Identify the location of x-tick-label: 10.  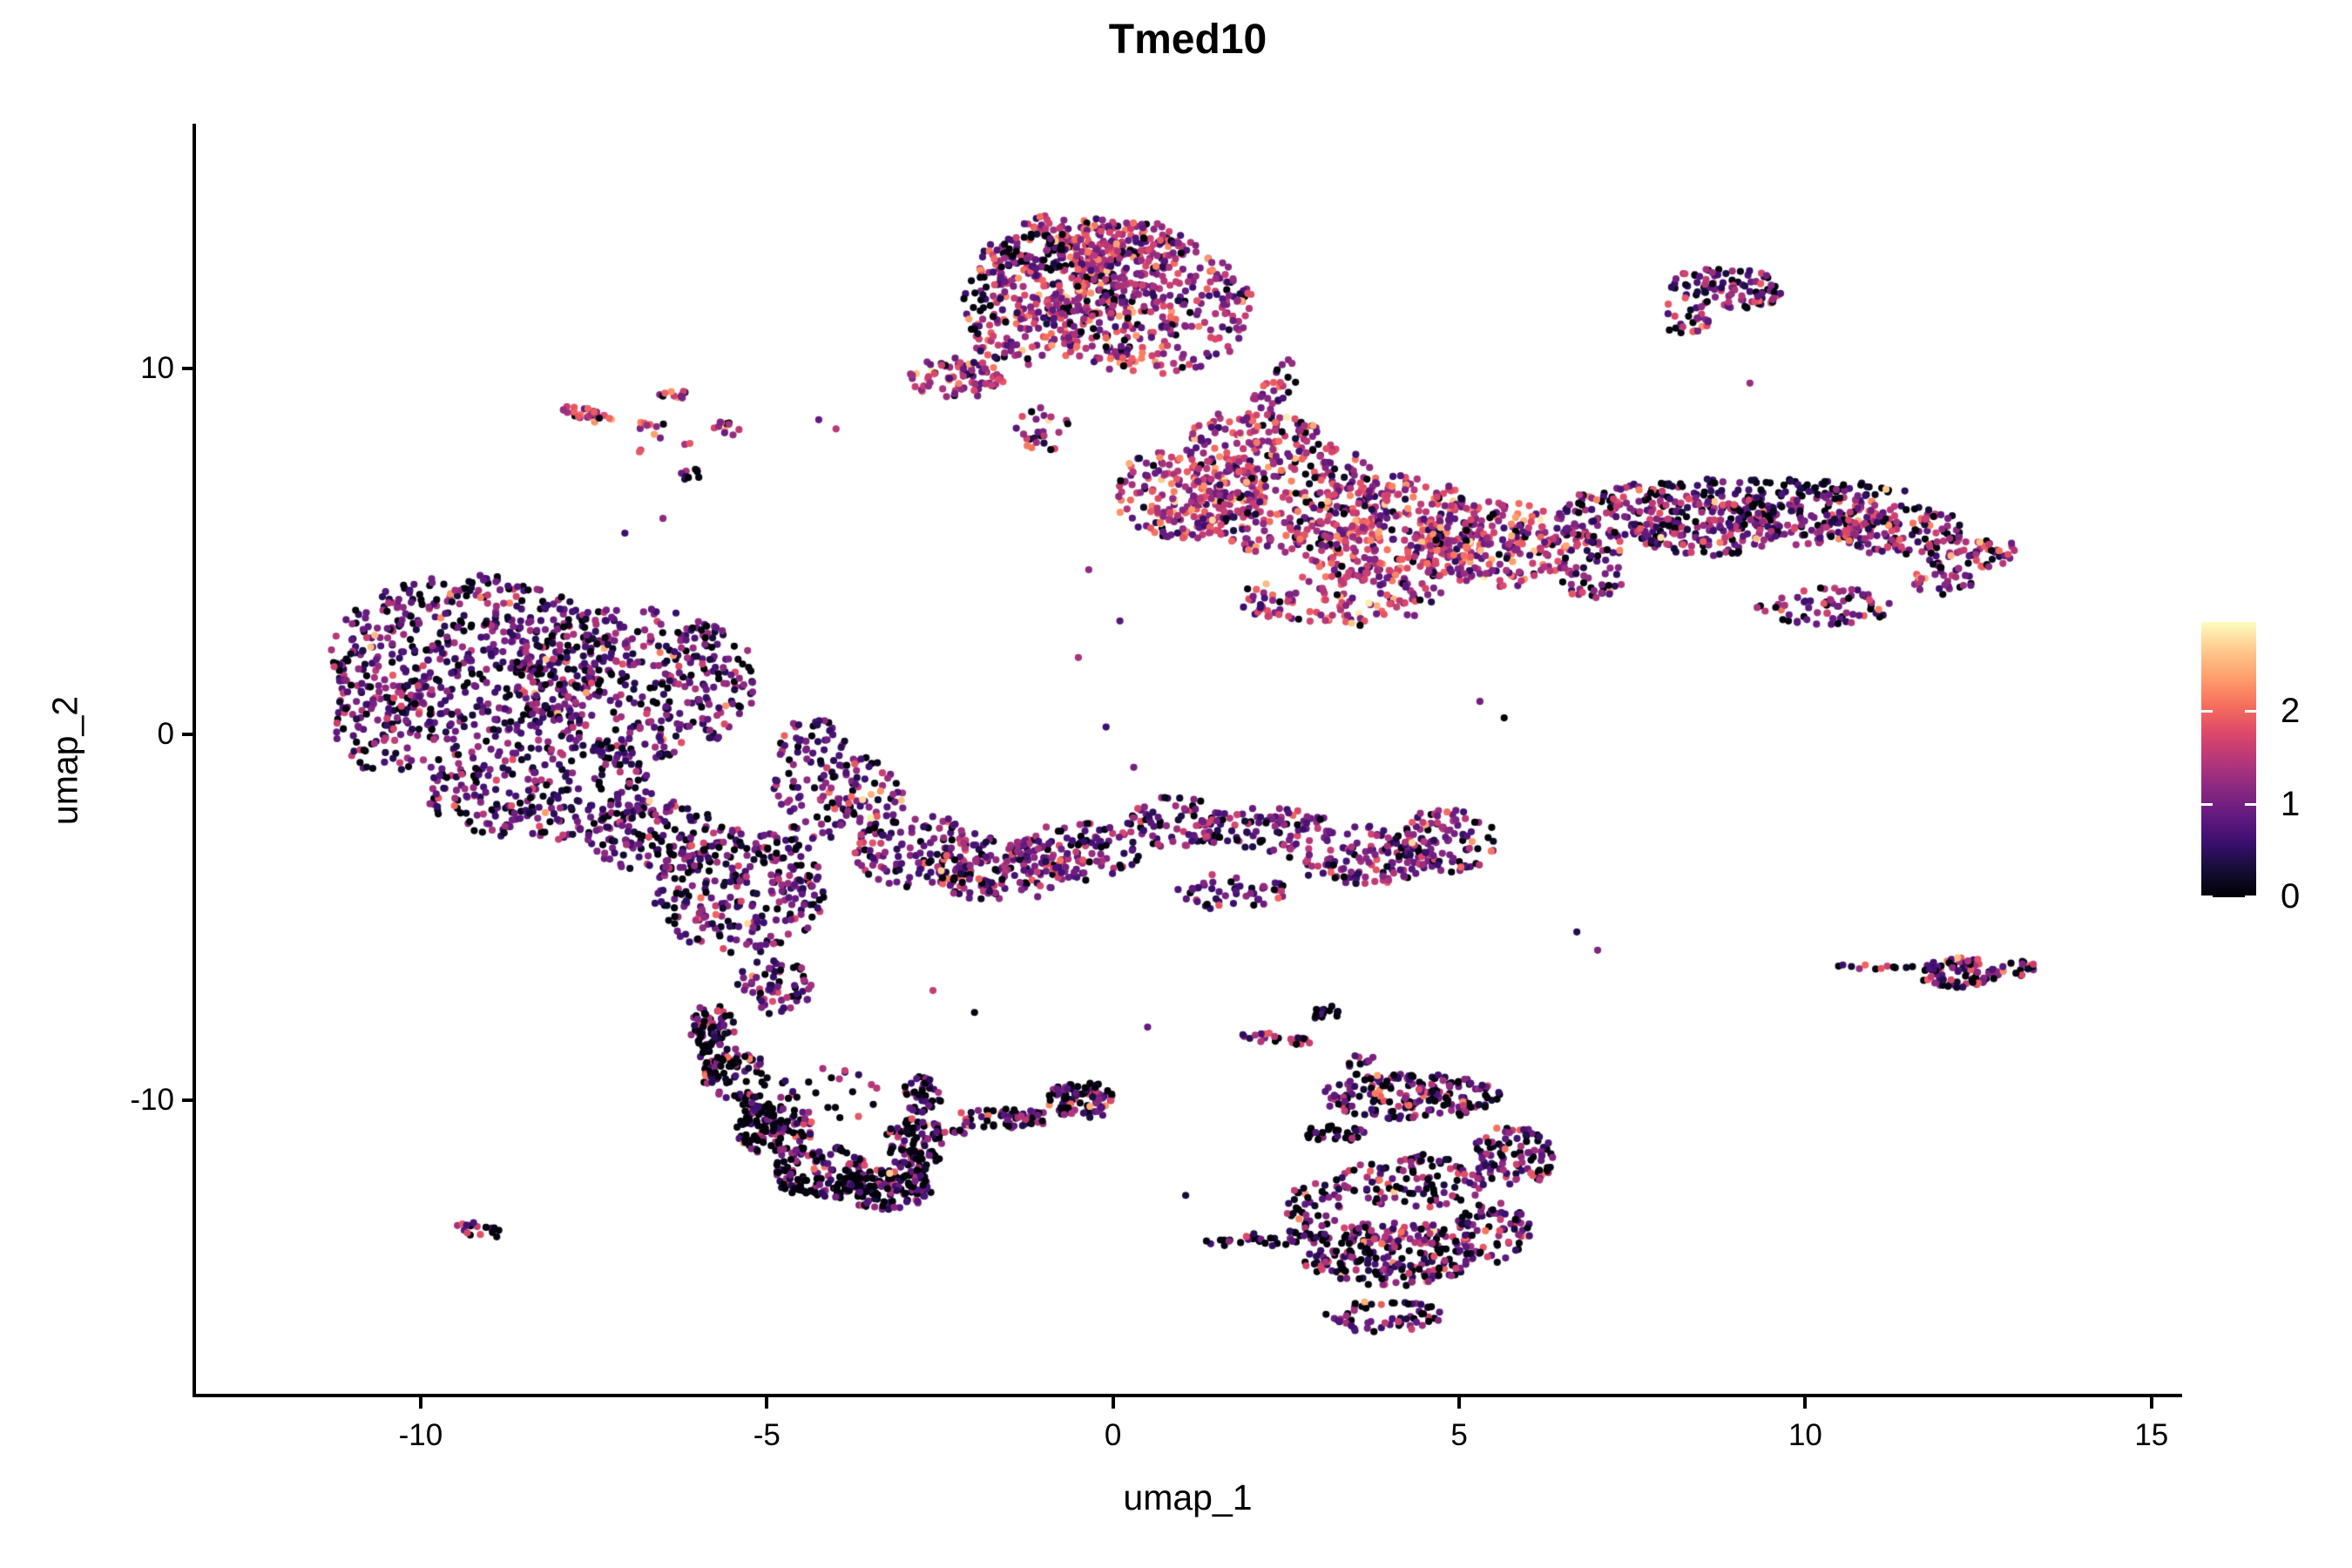
(1805, 1435).